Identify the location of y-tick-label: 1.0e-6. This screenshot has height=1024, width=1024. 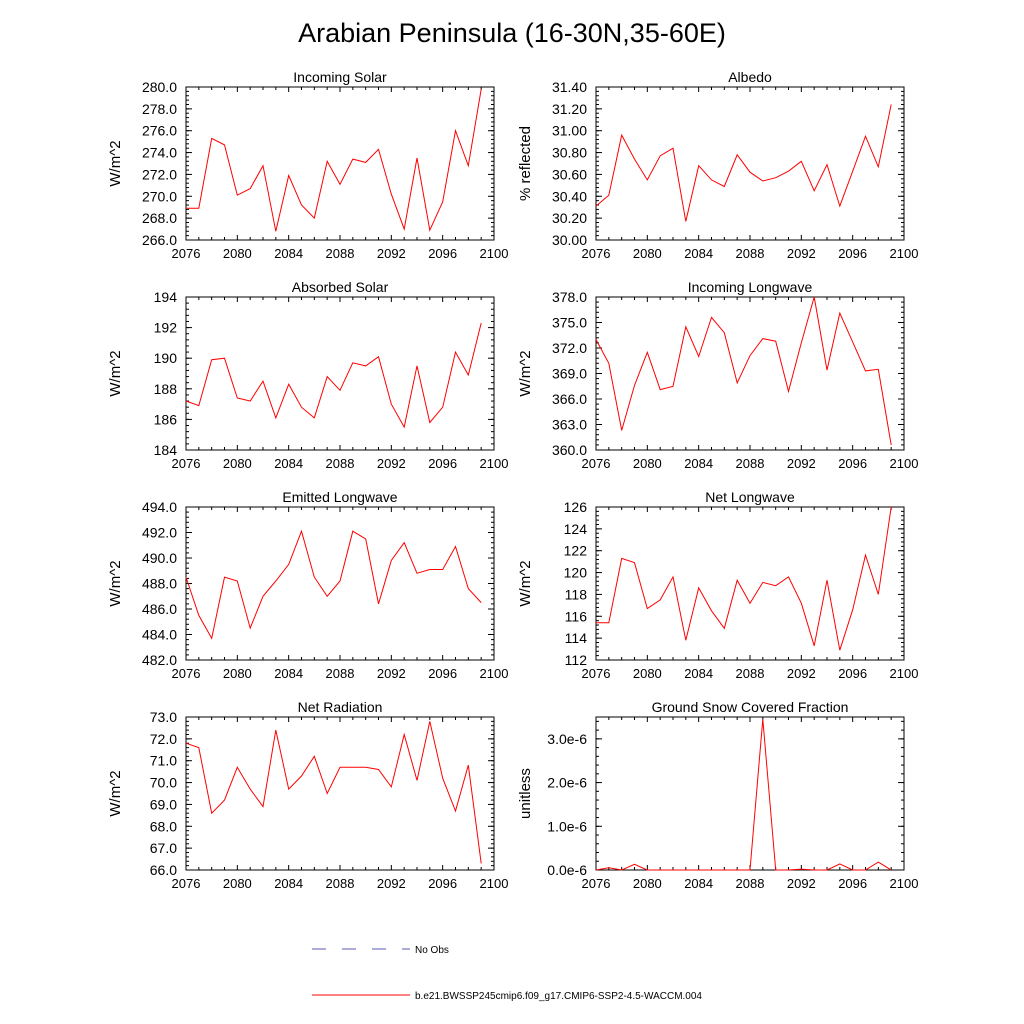
(567, 826).